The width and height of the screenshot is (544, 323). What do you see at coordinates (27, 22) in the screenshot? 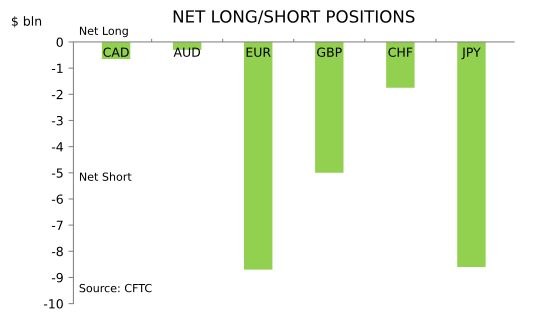
I see `y-axis-title: $ bln` at bounding box center [27, 22].